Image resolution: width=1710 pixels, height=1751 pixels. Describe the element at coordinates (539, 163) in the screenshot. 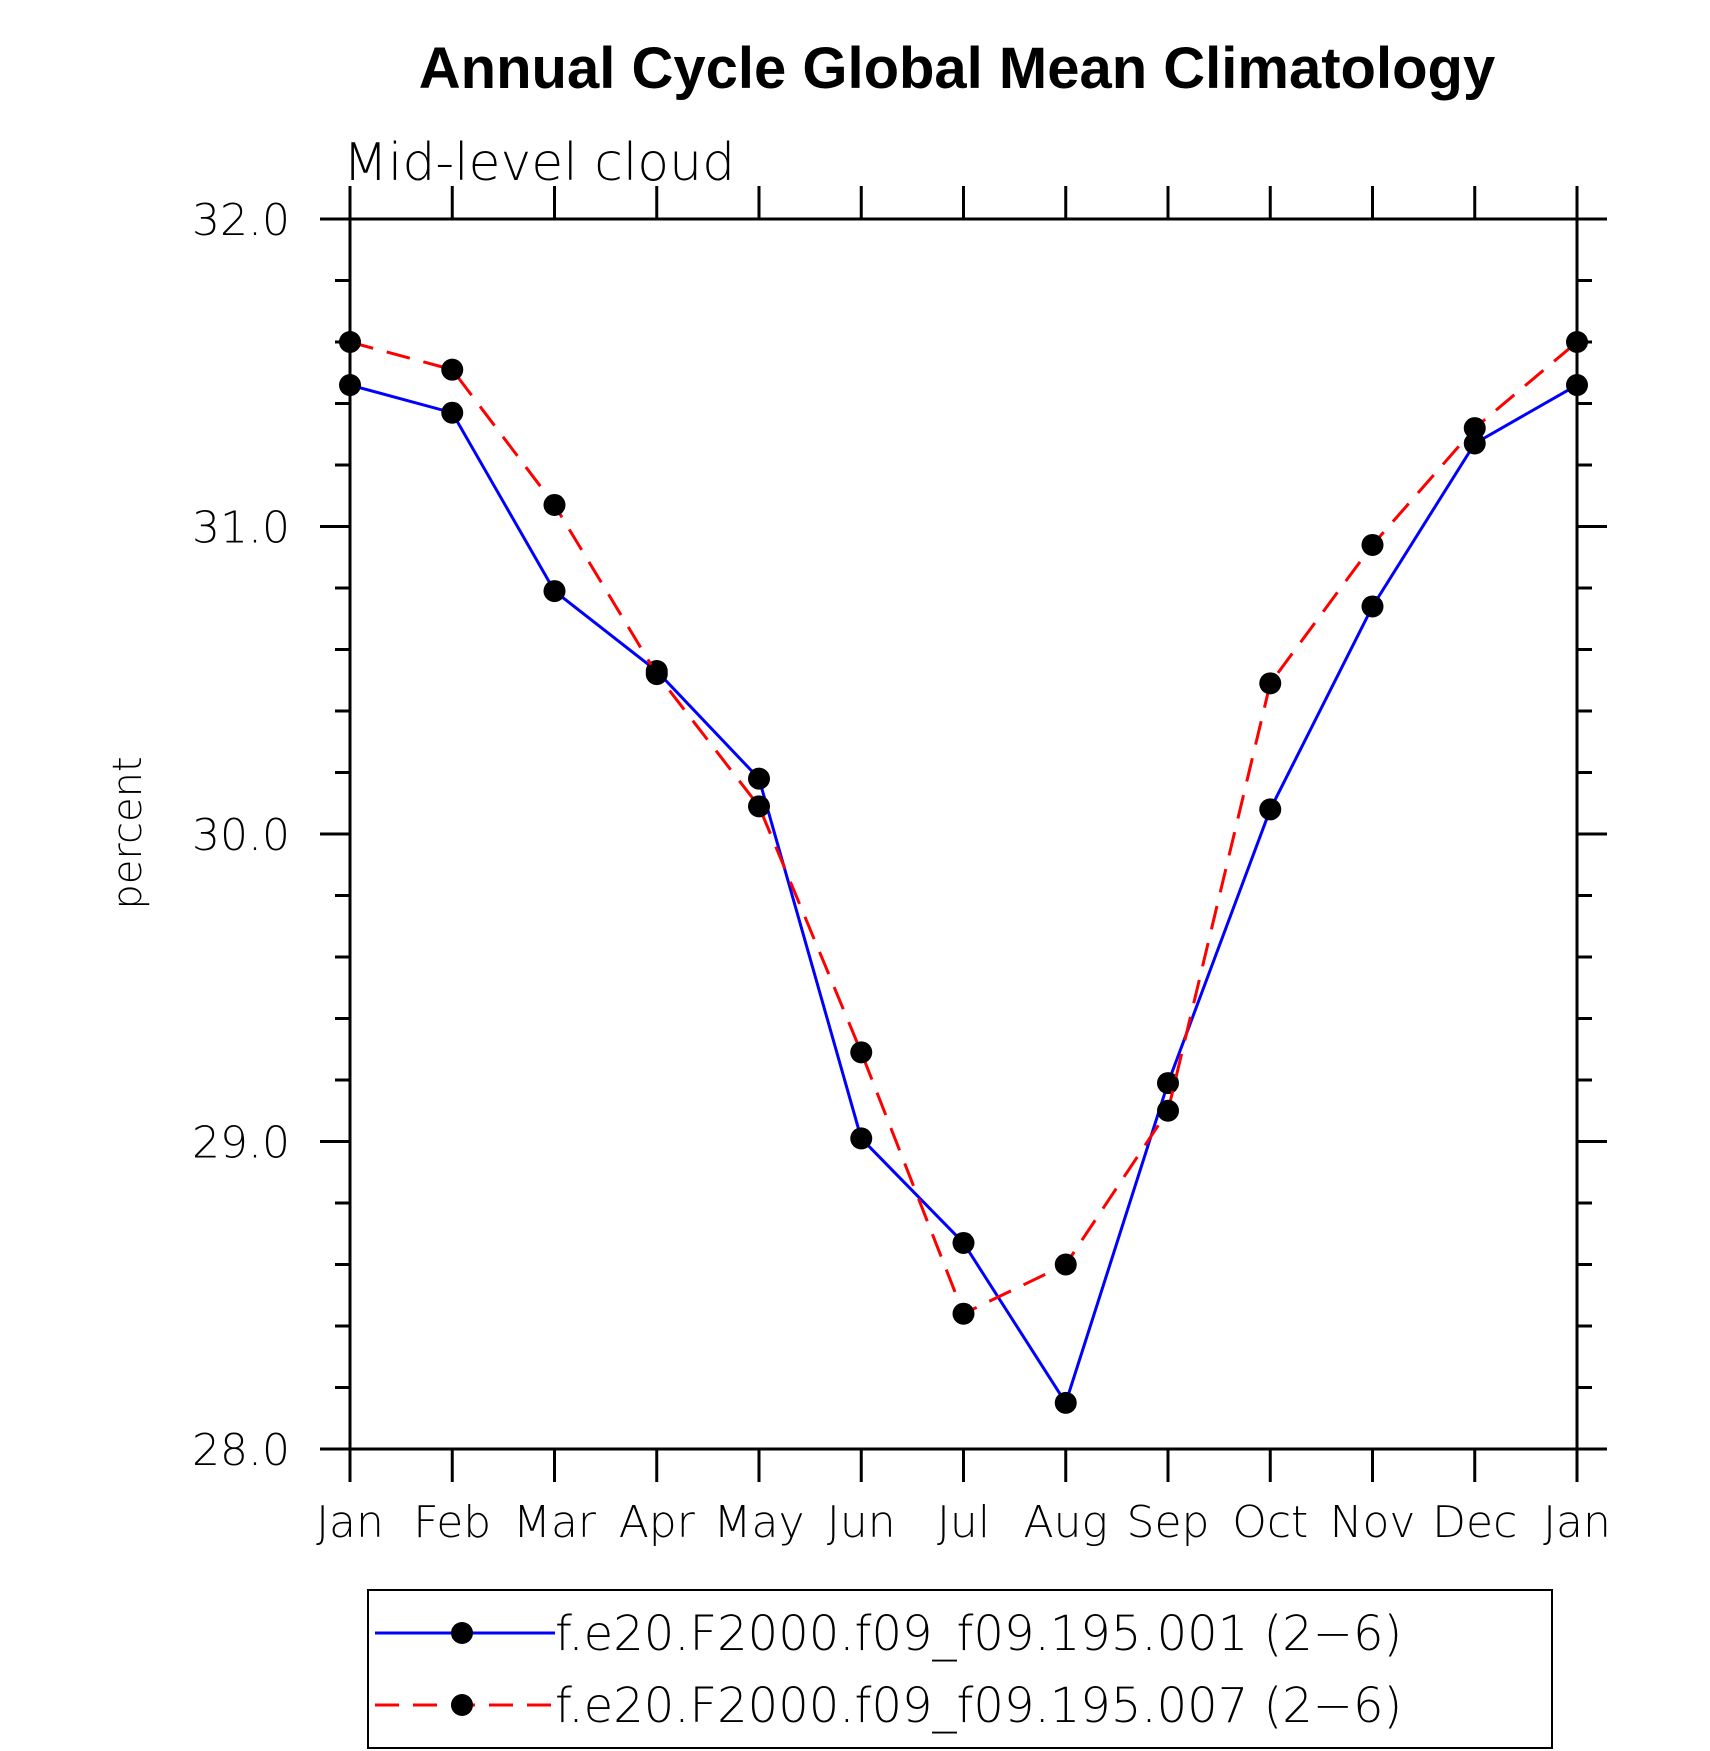

I see `chart-subtitle: Mid-level cloud` at that location.